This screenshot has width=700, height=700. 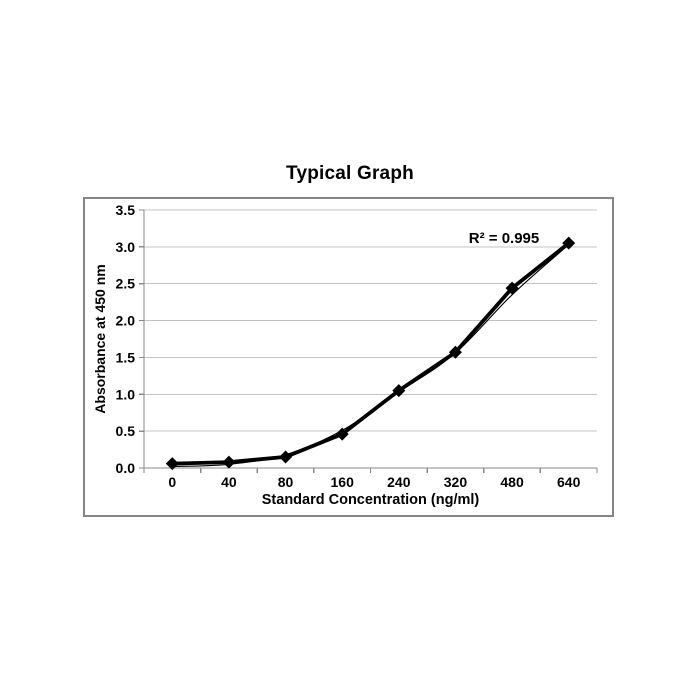 What do you see at coordinates (126, 468) in the screenshot?
I see `y-tick-label: 0.0` at bounding box center [126, 468].